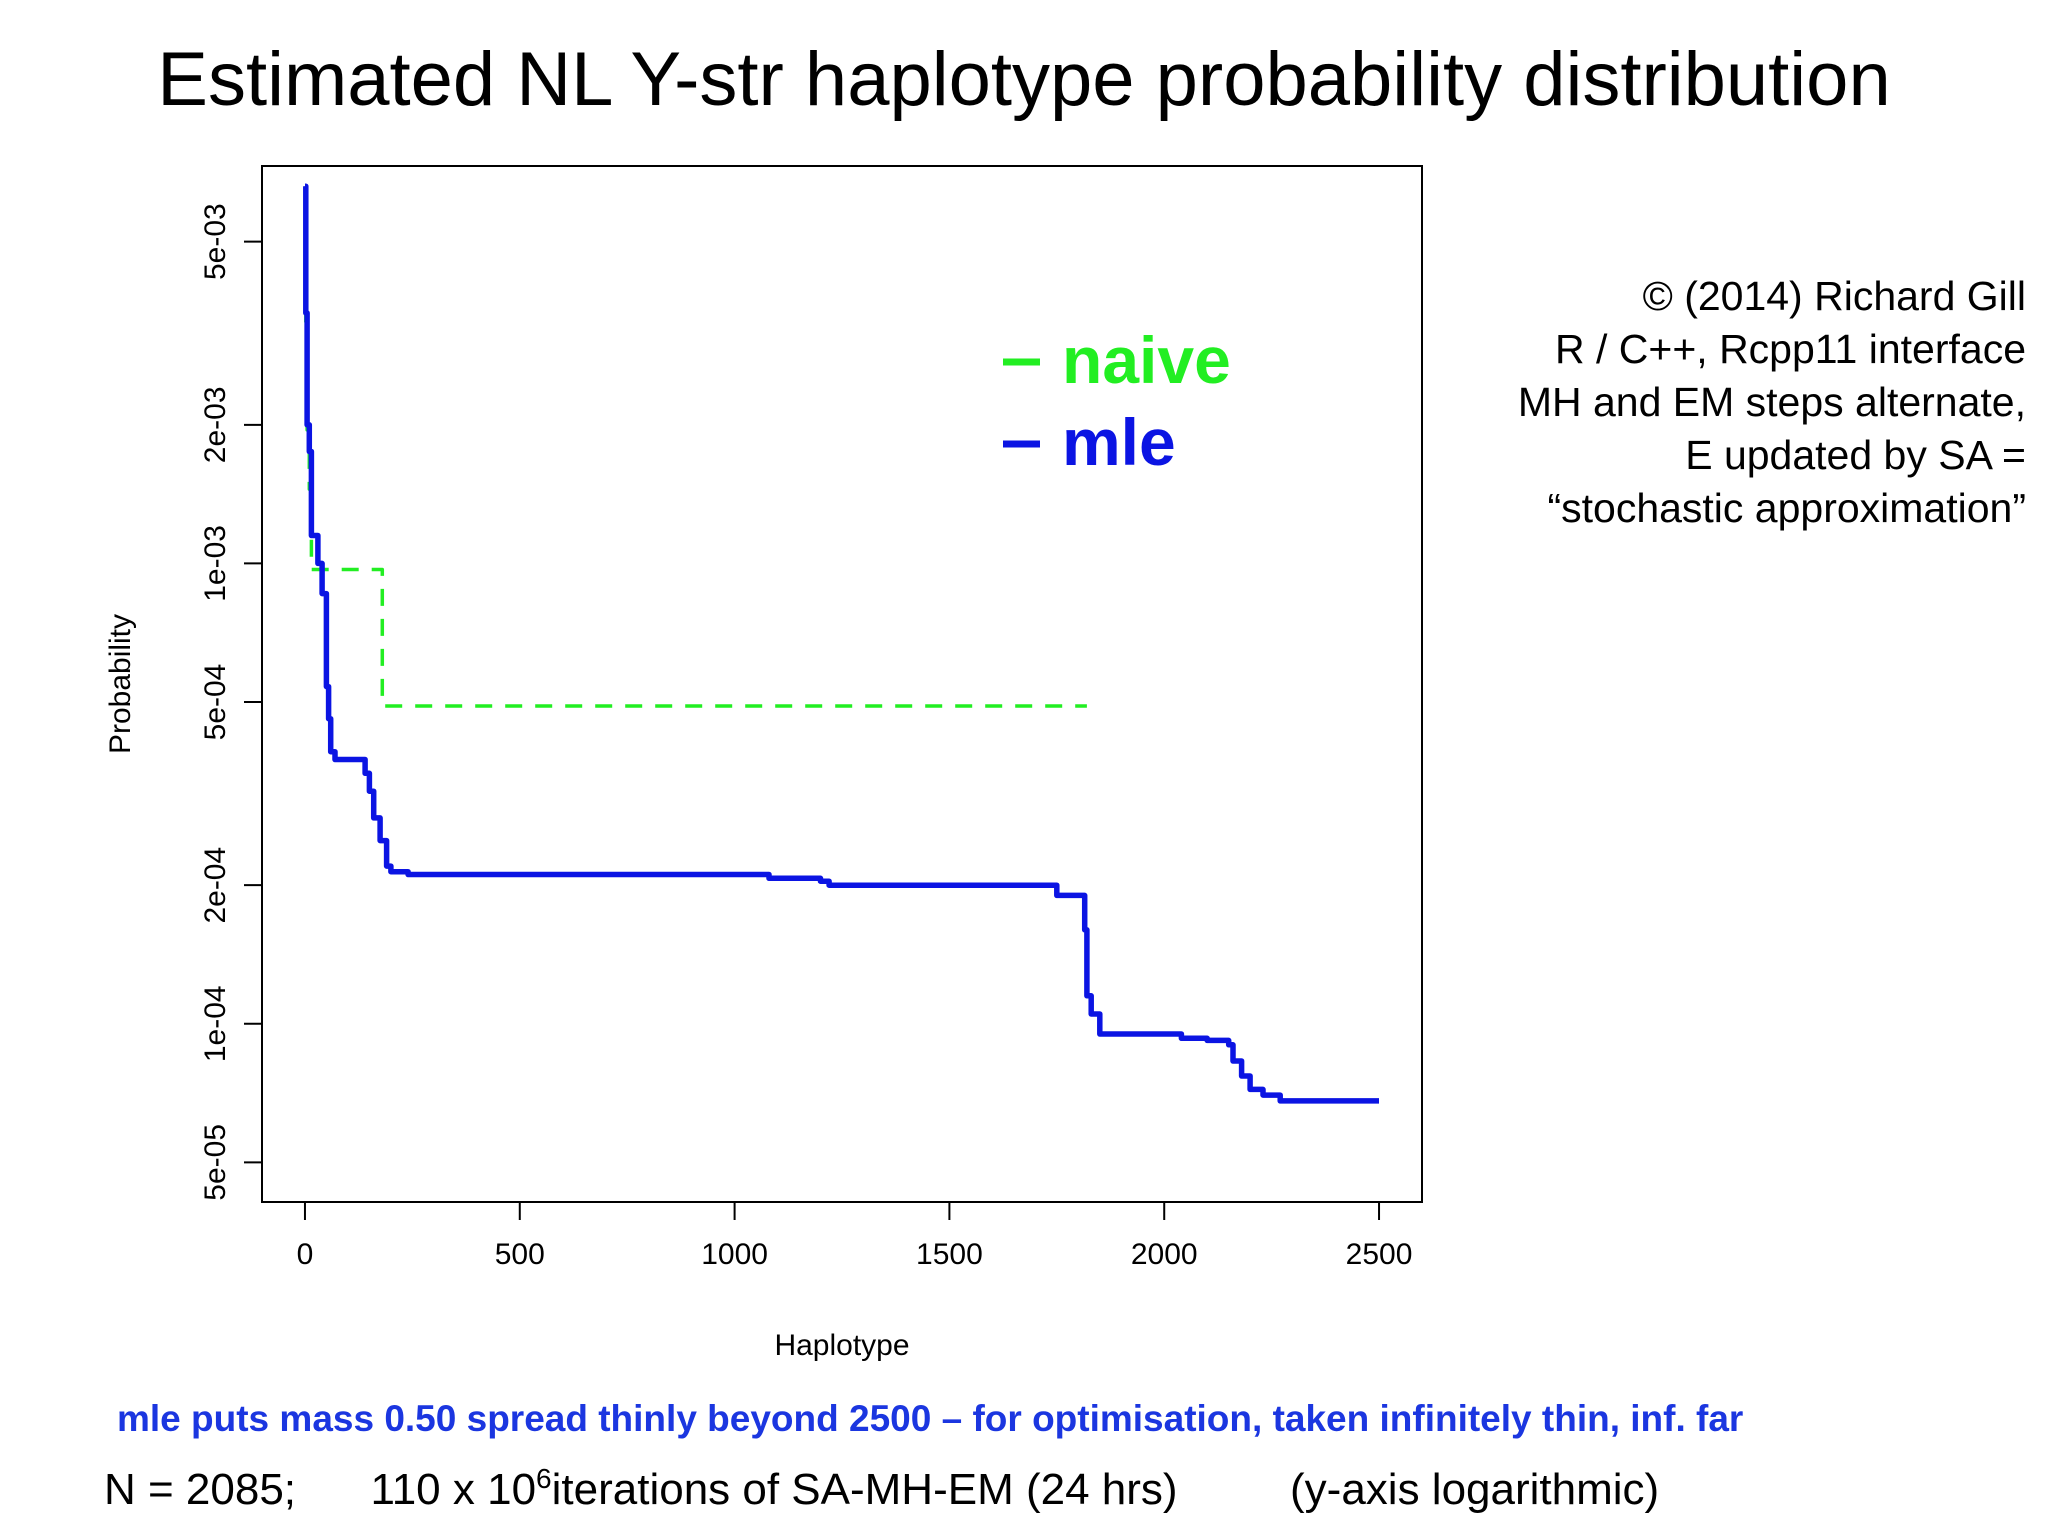 This screenshot has width=2048, height=1536. I want to click on credit-line: E updated by SA =, so click(1855, 455).